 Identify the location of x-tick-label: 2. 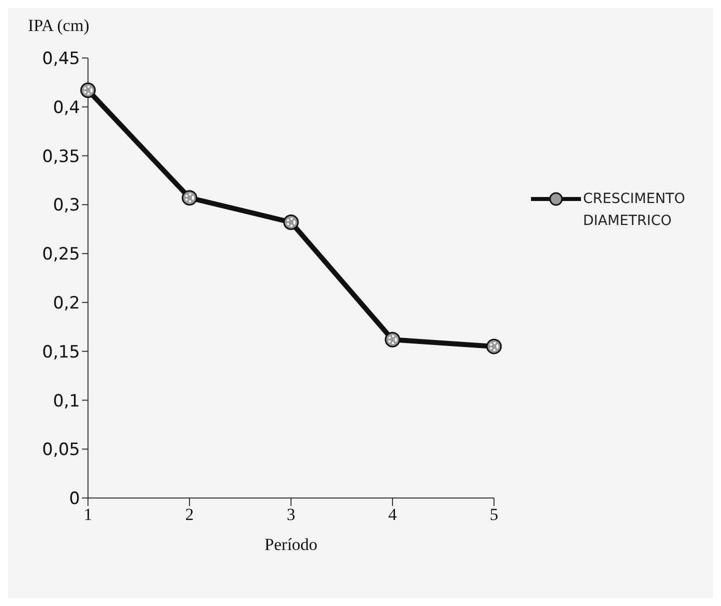
(189, 514).